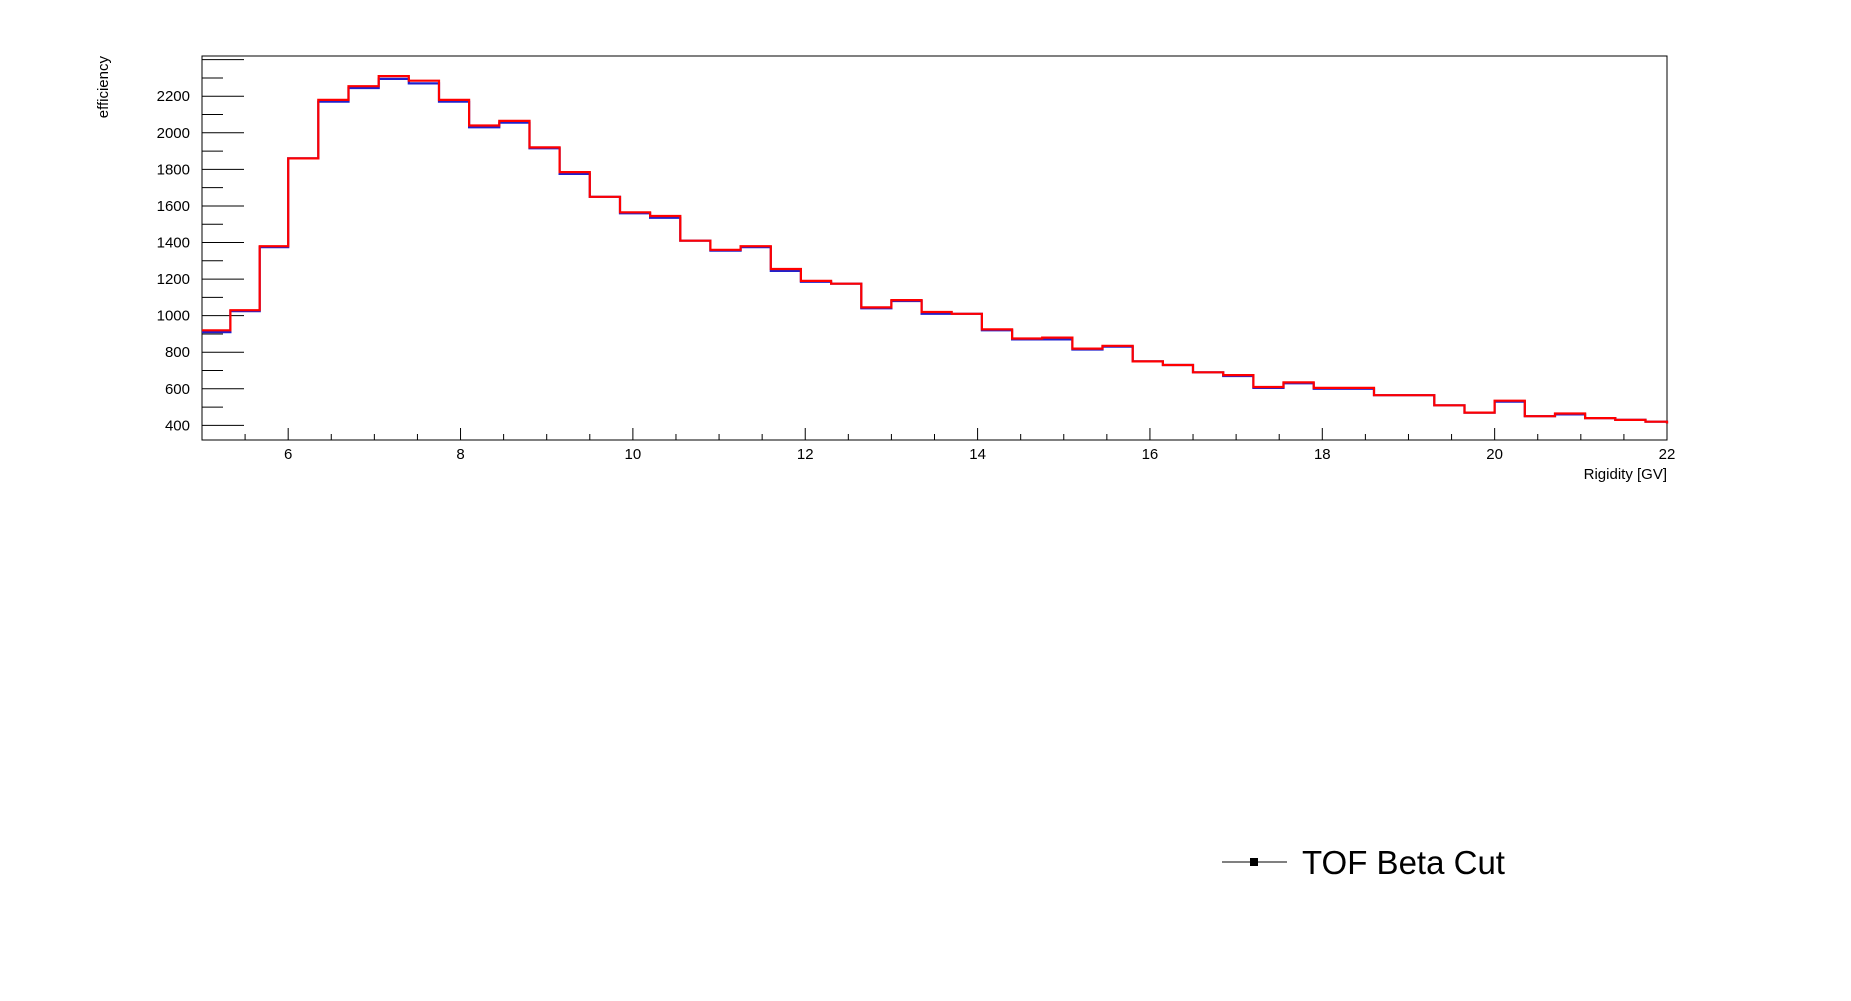 The width and height of the screenshot is (1851, 1001). I want to click on y-tick-label: 400, so click(177, 425).